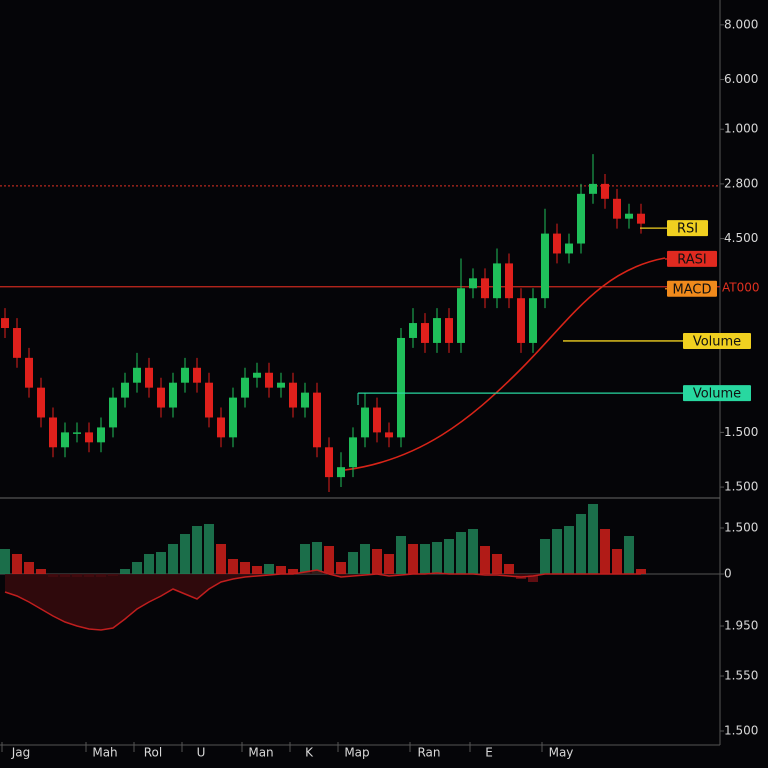  Describe the element at coordinates (741, 183) in the screenshot. I see `y-tick-label: 2.800` at that location.